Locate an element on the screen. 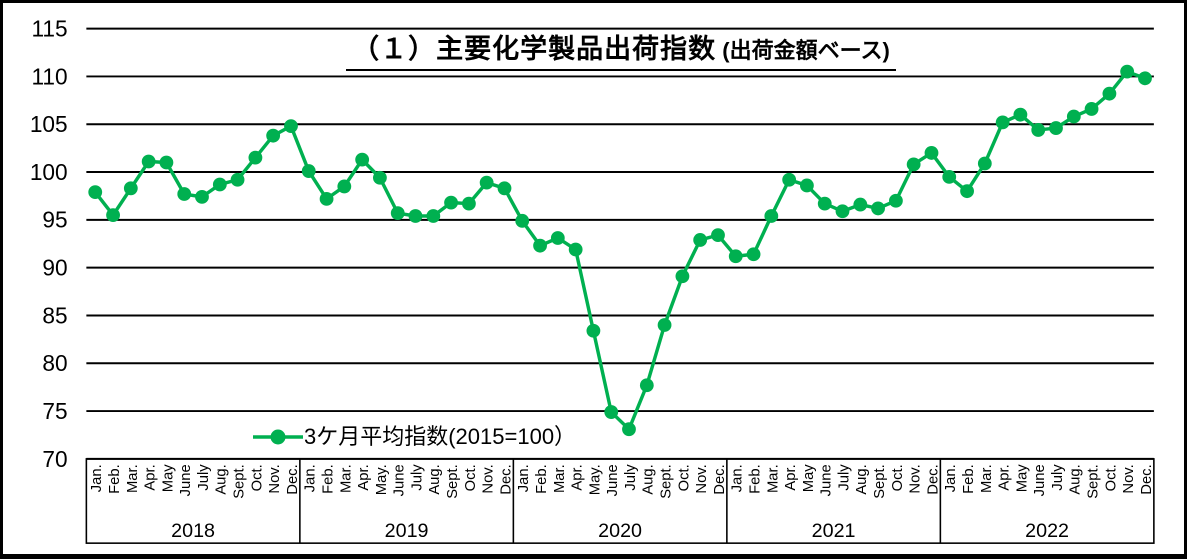 Image resolution: width=1187 pixels, height=559 pixels. month-label-2022-Aug: Aug. is located at coordinates (1076, 479).